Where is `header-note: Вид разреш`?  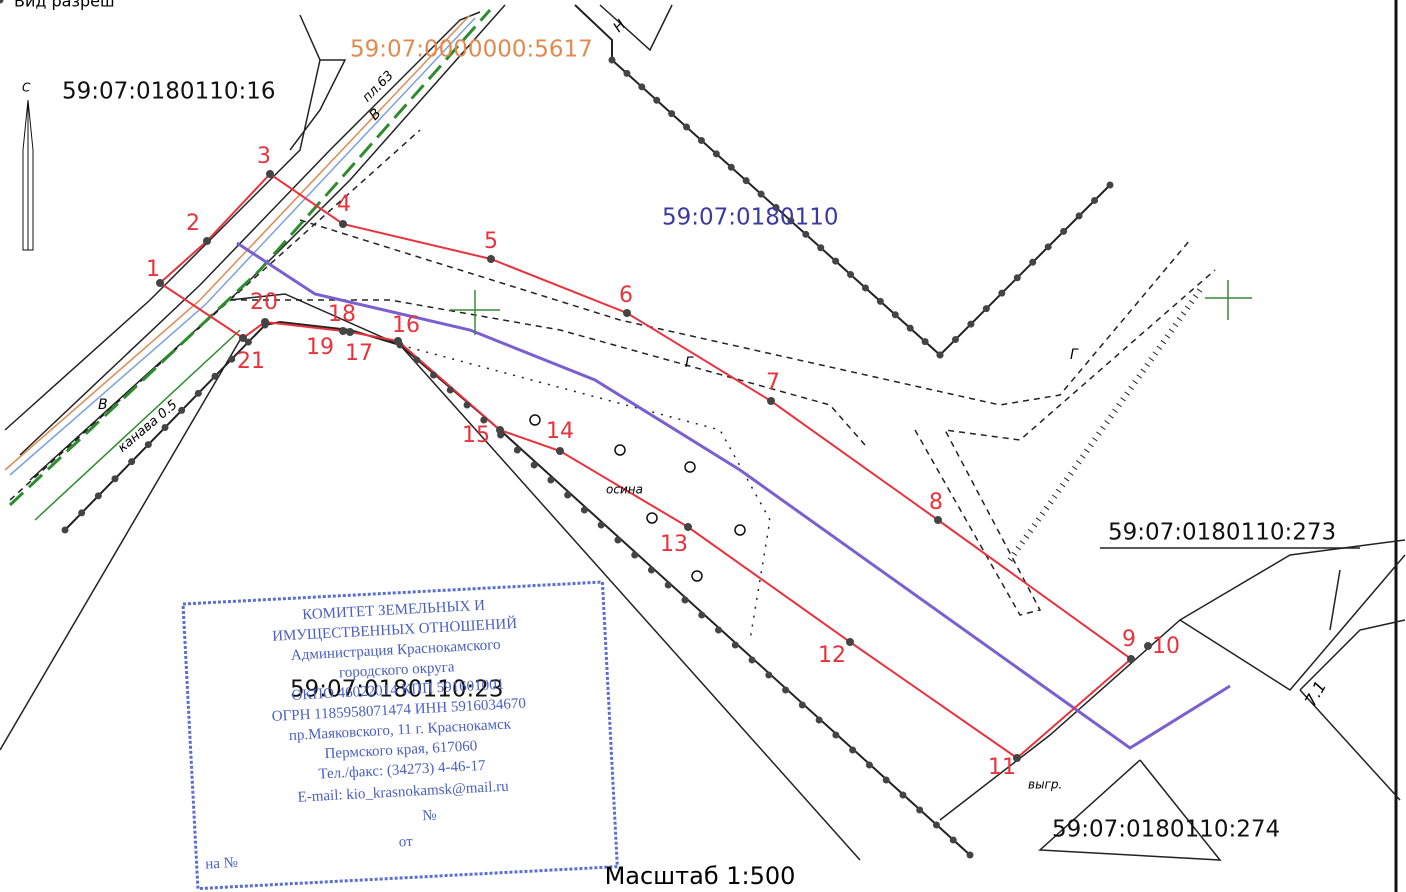
header-note: Вид разреш is located at coordinates (64, 5).